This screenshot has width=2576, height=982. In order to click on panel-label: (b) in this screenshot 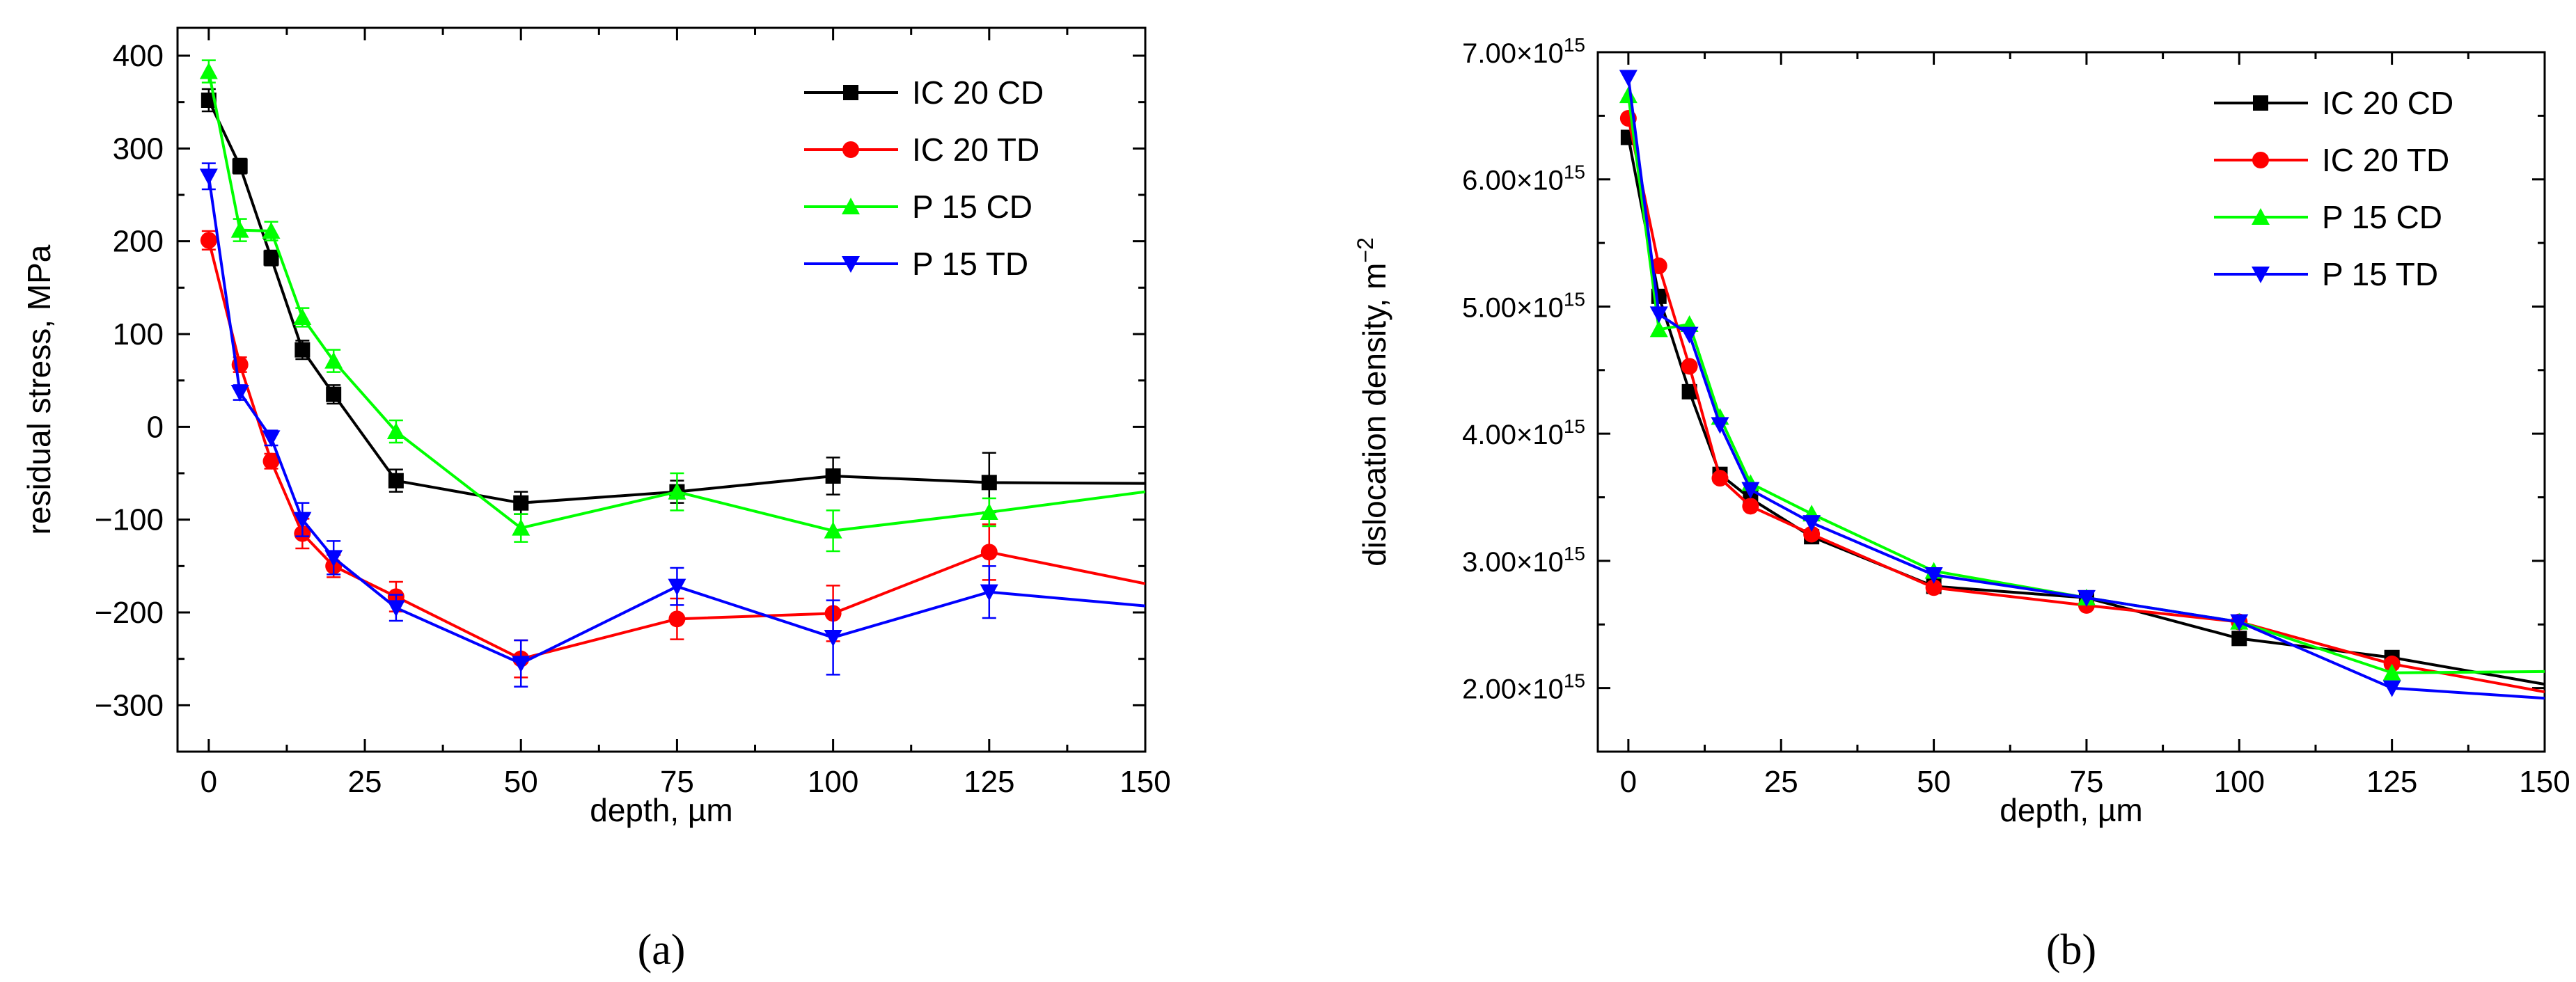, I will do `click(2071, 950)`.